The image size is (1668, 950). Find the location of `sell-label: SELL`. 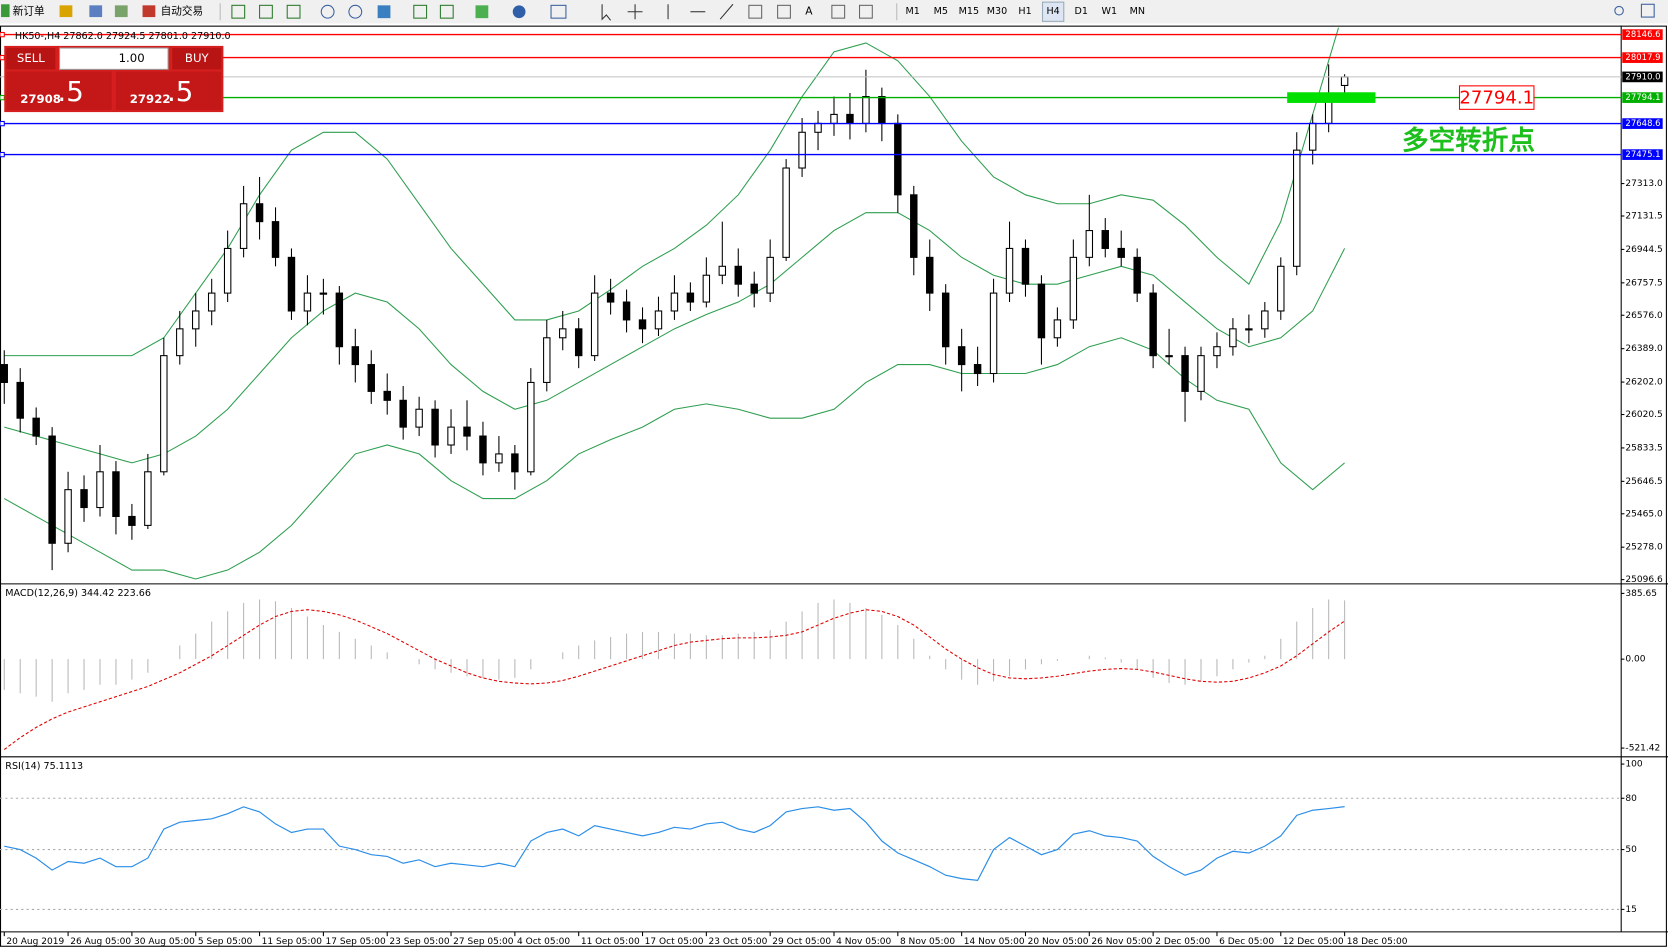

sell-label: SELL is located at coordinates (31, 58).